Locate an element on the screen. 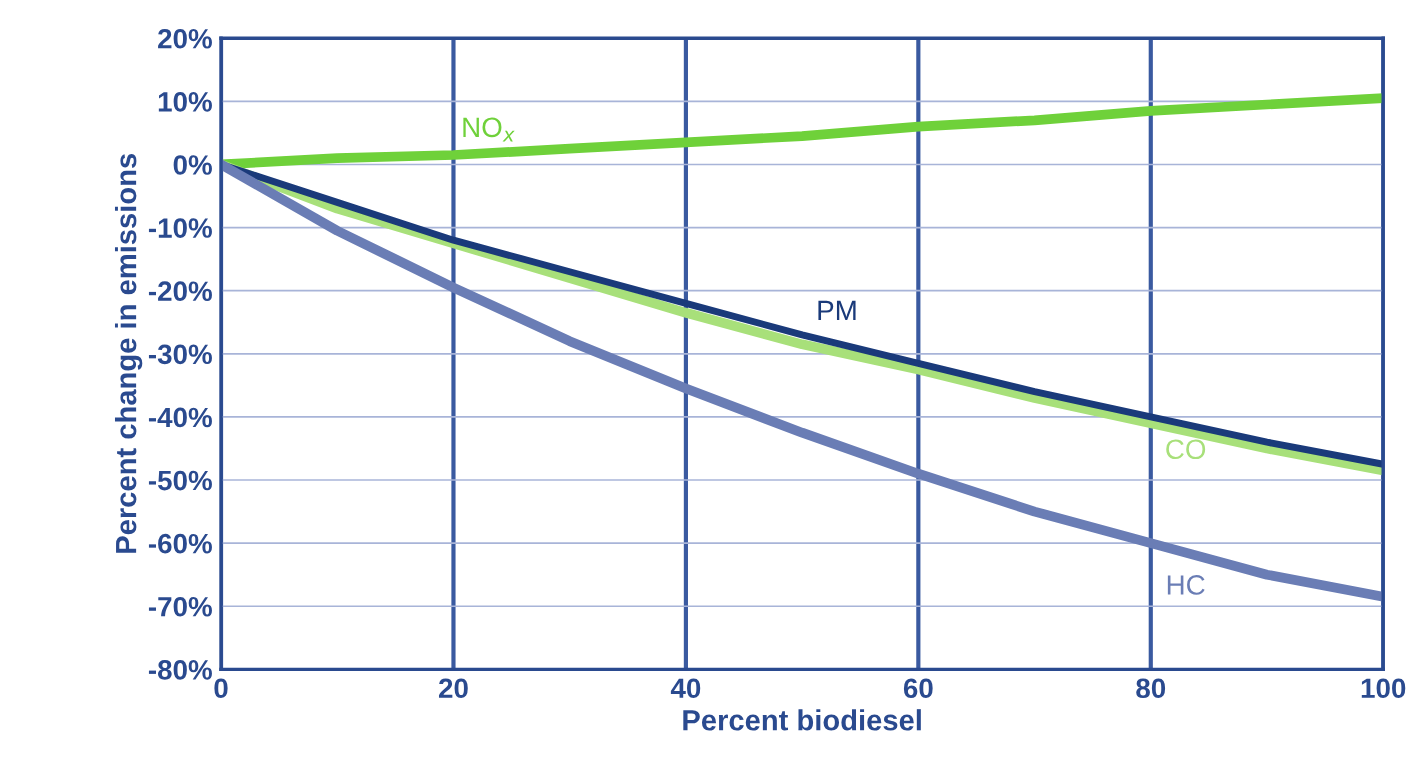  y-tick-label: -60% is located at coordinates (180, 543).